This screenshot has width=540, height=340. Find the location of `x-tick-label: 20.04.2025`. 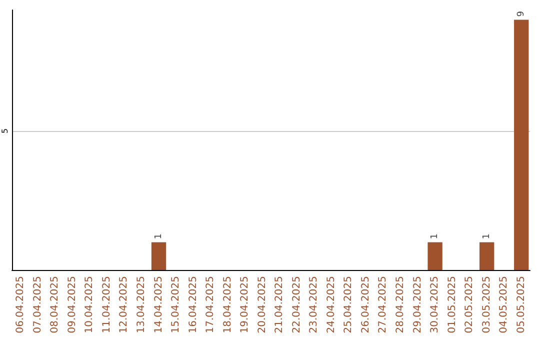

x-tick-label: 20.04.2025 is located at coordinates (262, 305).